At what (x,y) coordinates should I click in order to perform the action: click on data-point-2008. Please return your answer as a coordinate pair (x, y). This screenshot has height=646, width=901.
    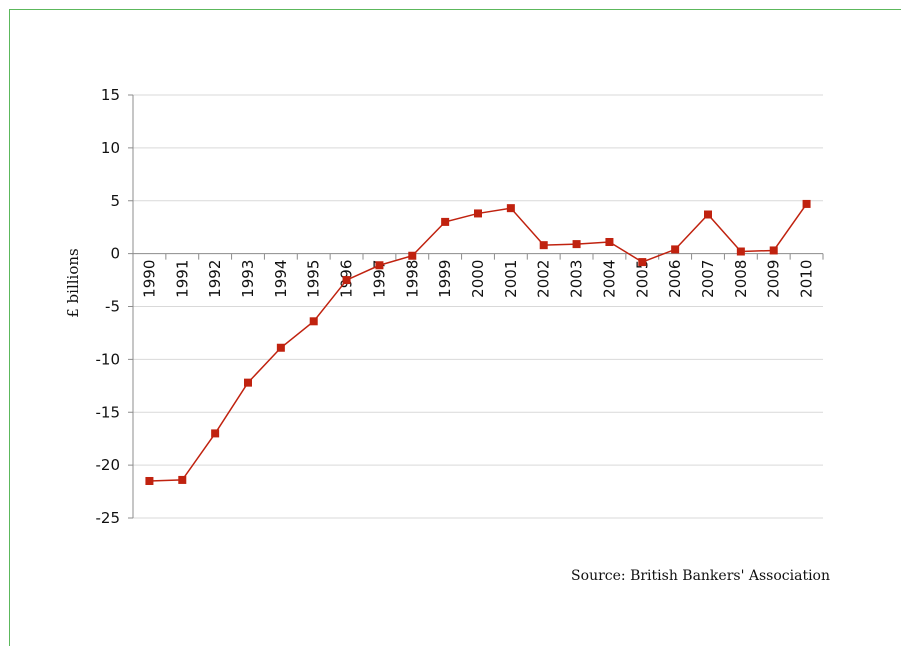
    Looking at the image, I should click on (740, 251).